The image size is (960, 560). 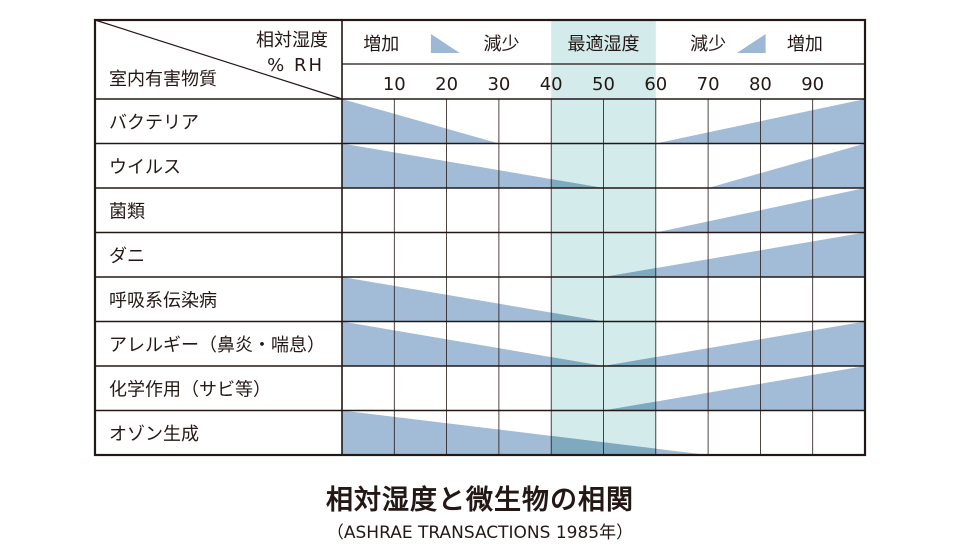 I want to click on x-tick-label: 20, so click(x=446, y=84).